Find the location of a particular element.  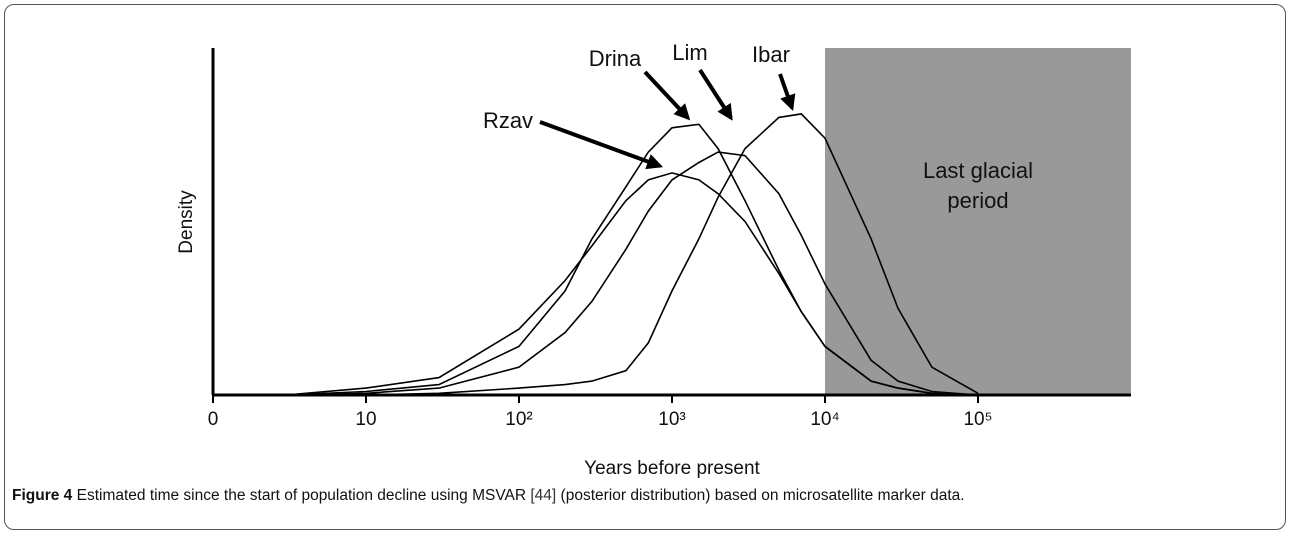

series-label: Lim is located at coordinates (689, 52).